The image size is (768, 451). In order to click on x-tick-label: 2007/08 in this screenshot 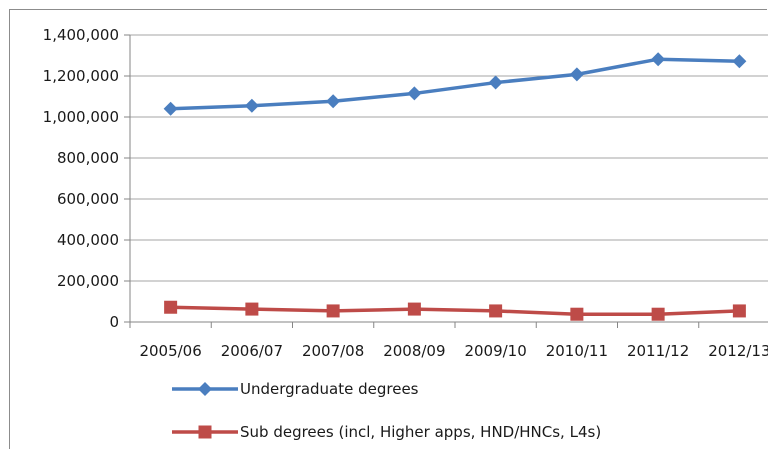, I will do `click(333, 351)`.